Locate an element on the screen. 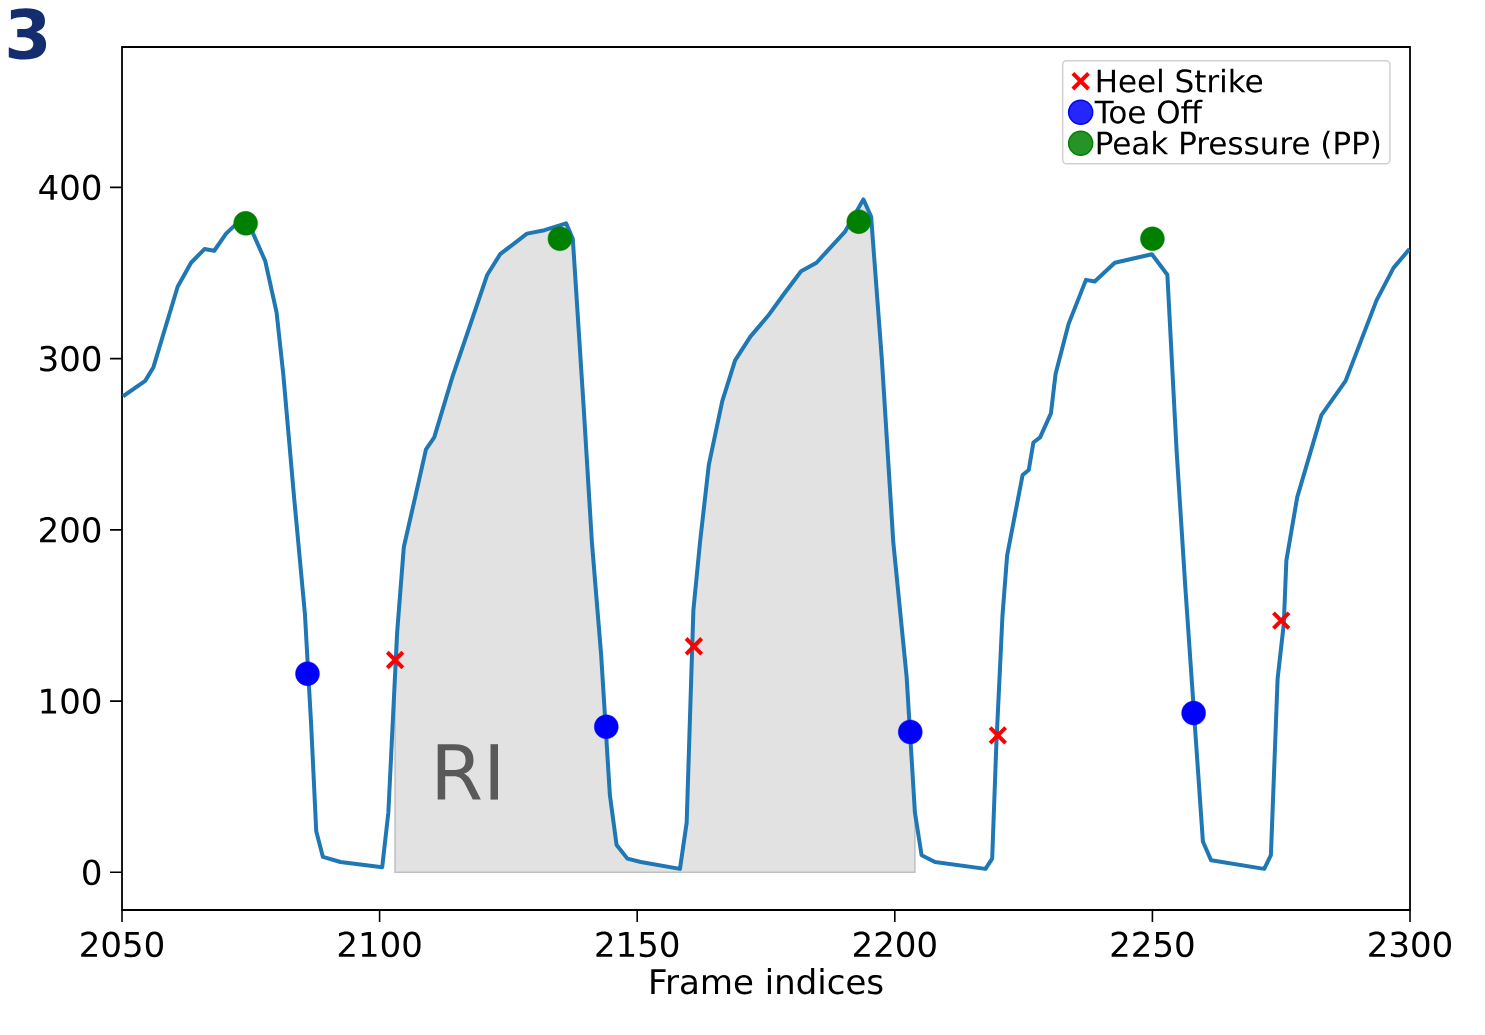 The image size is (1485, 1035). x-axis-title: Frame indices is located at coordinates (767, 981).